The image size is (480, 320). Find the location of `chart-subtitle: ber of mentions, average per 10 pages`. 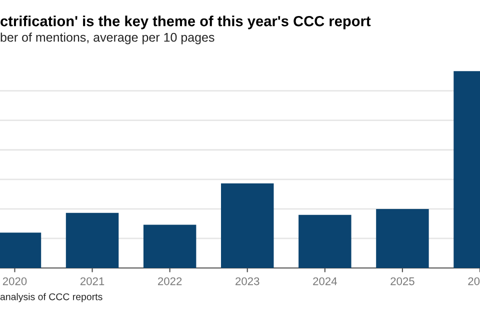

chart-subtitle: ber of mentions, average per 10 pages is located at coordinates (107, 38).